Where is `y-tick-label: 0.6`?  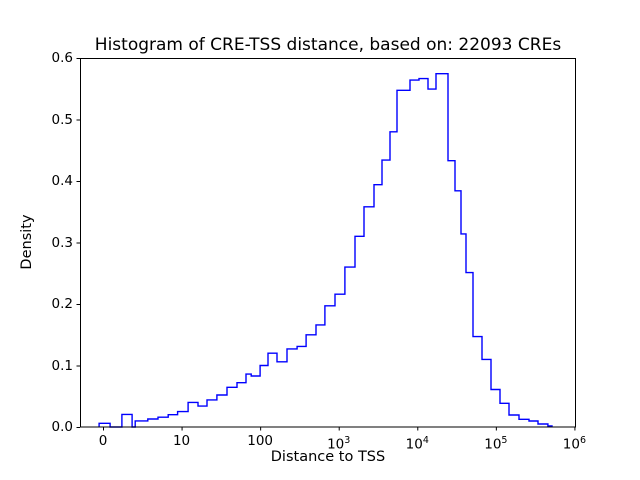 y-tick-label: 0.6 is located at coordinates (62, 58).